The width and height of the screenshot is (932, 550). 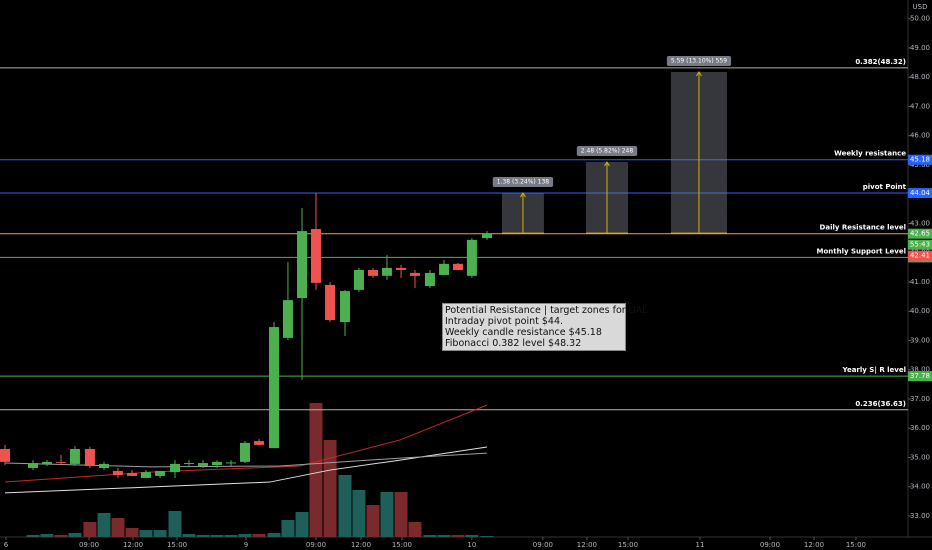 What do you see at coordinates (885, 187) in the screenshot?
I see `level-label: pivot Point` at bounding box center [885, 187].